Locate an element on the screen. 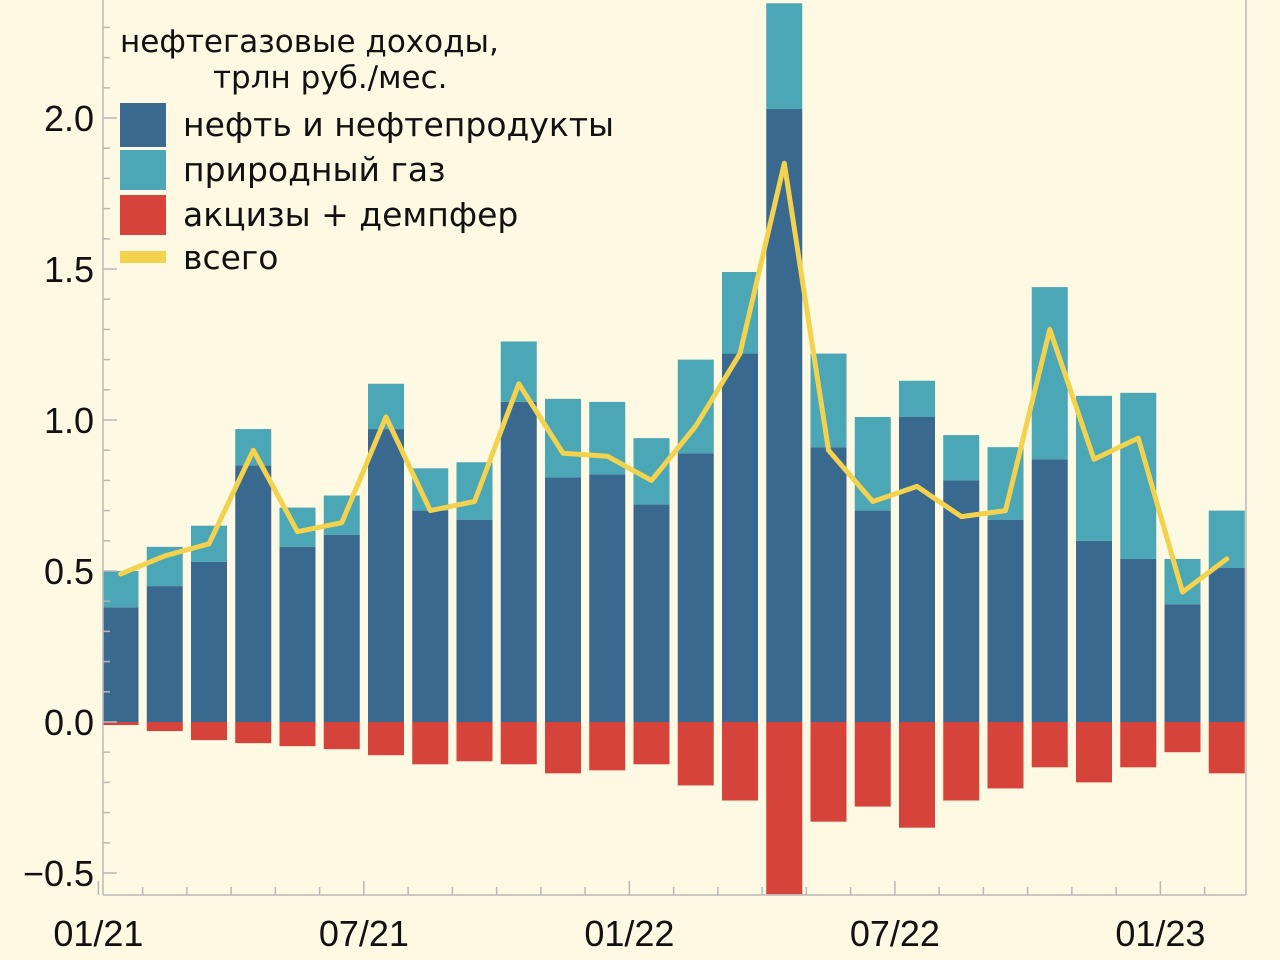 The height and width of the screenshot is (960, 1280). legend-swatch-excise is located at coordinates (143, 215).